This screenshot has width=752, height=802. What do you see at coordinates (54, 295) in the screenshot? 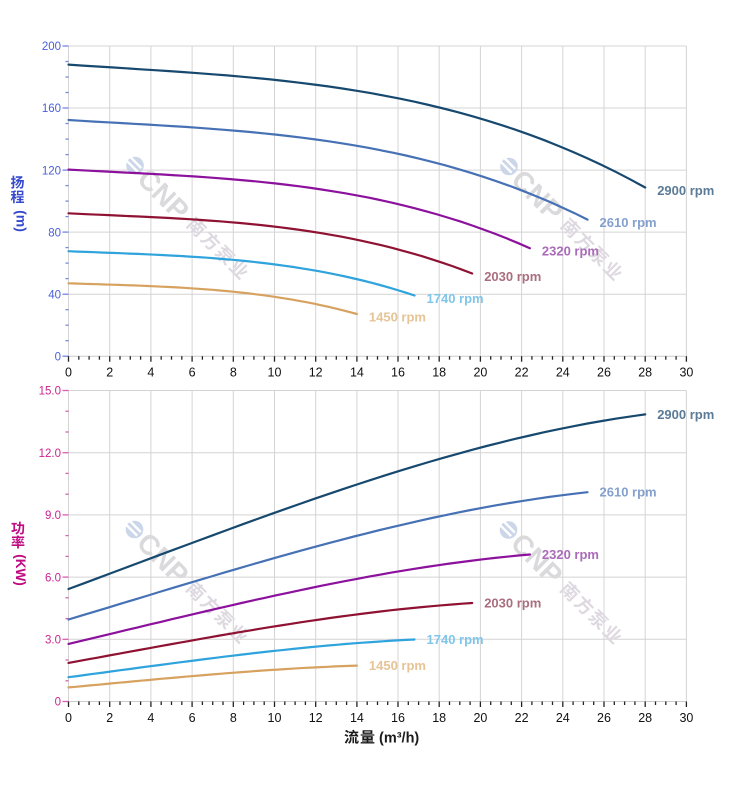
I see `svg-text: 40` at bounding box center [54, 295].